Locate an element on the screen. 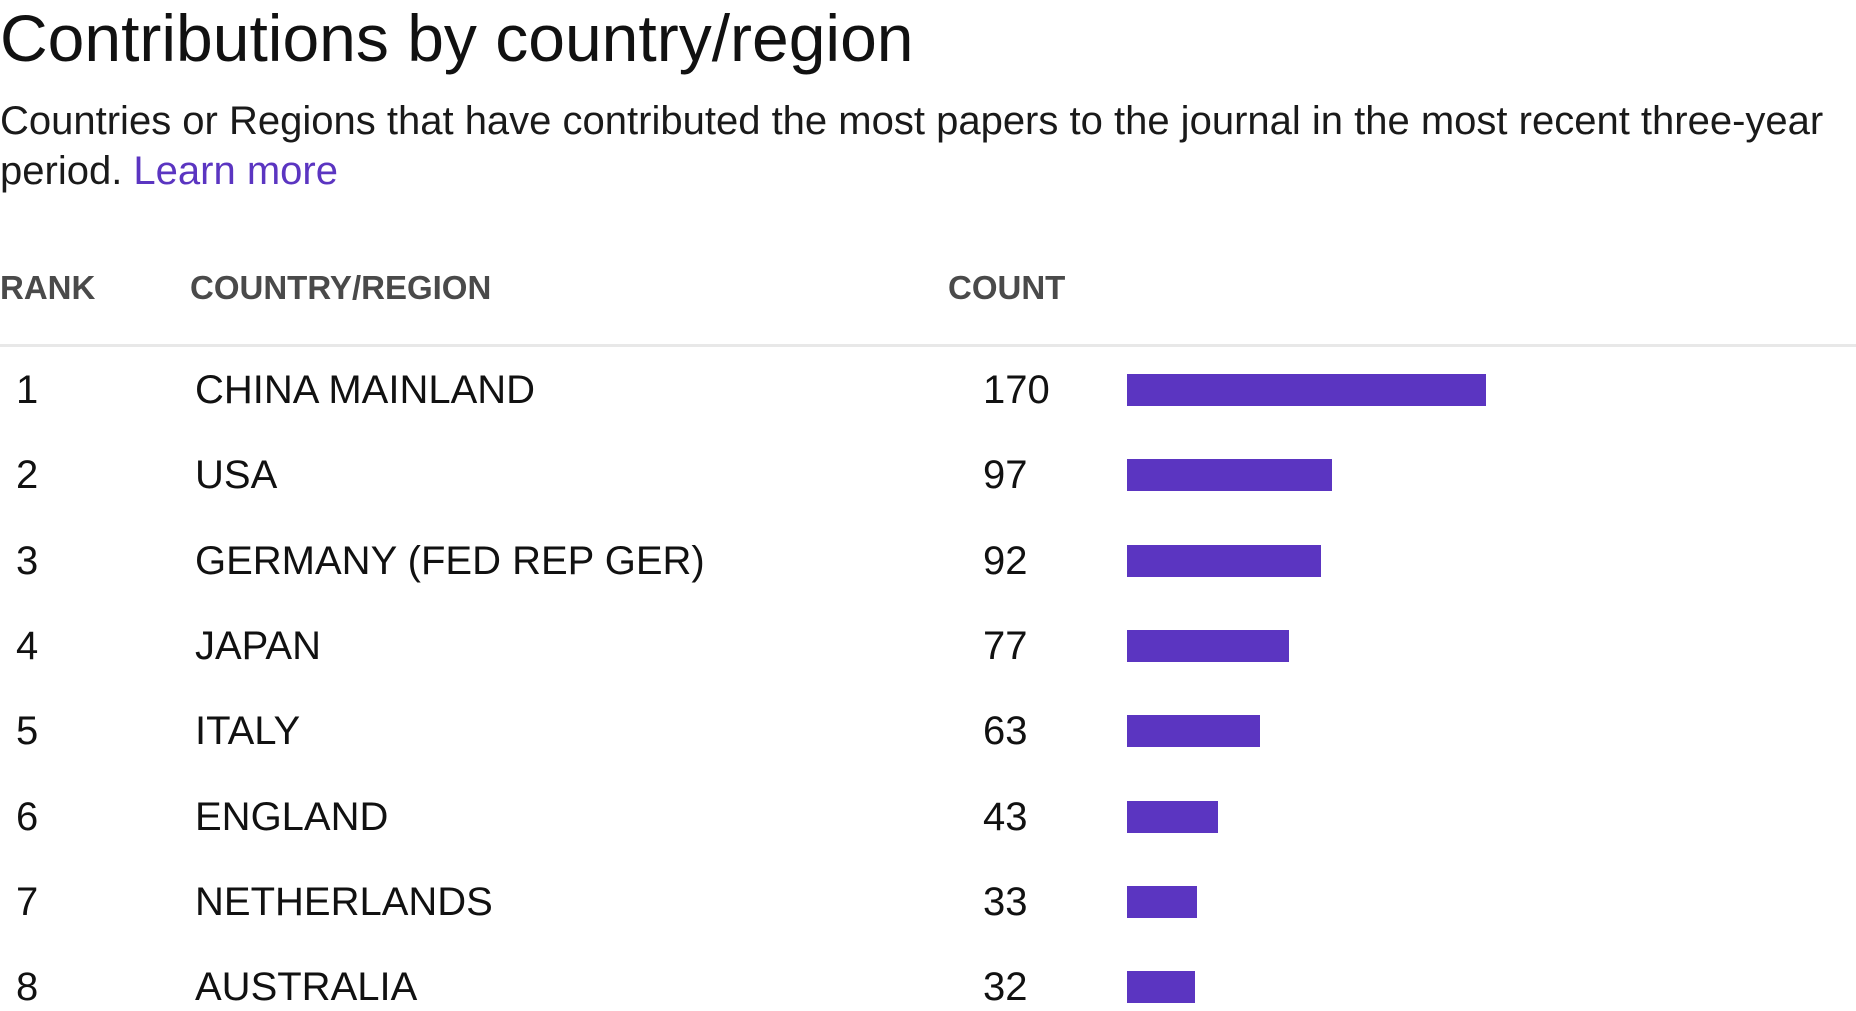 The width and height of the screenshot is (1856, 1011). country-cell: ENGLAND is located at coordinates (292, 816).